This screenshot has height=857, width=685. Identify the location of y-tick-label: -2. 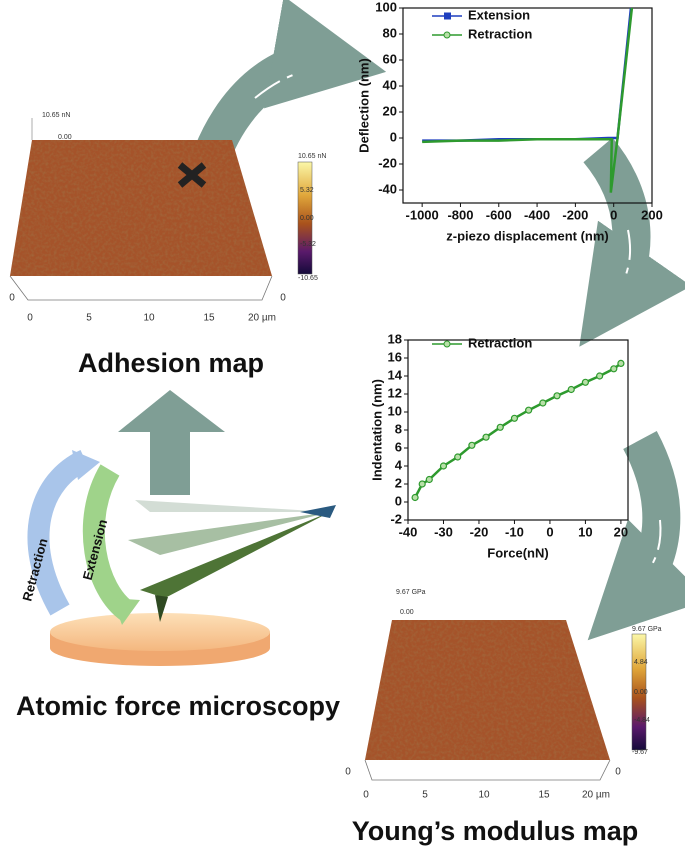
(396, 518).